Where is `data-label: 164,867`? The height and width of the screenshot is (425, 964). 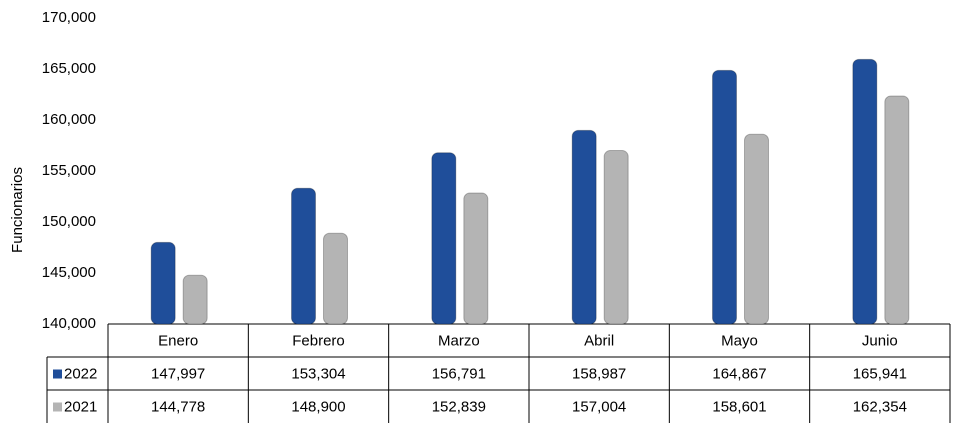 data-label: 164,867 is located at coordinates (739, 373).